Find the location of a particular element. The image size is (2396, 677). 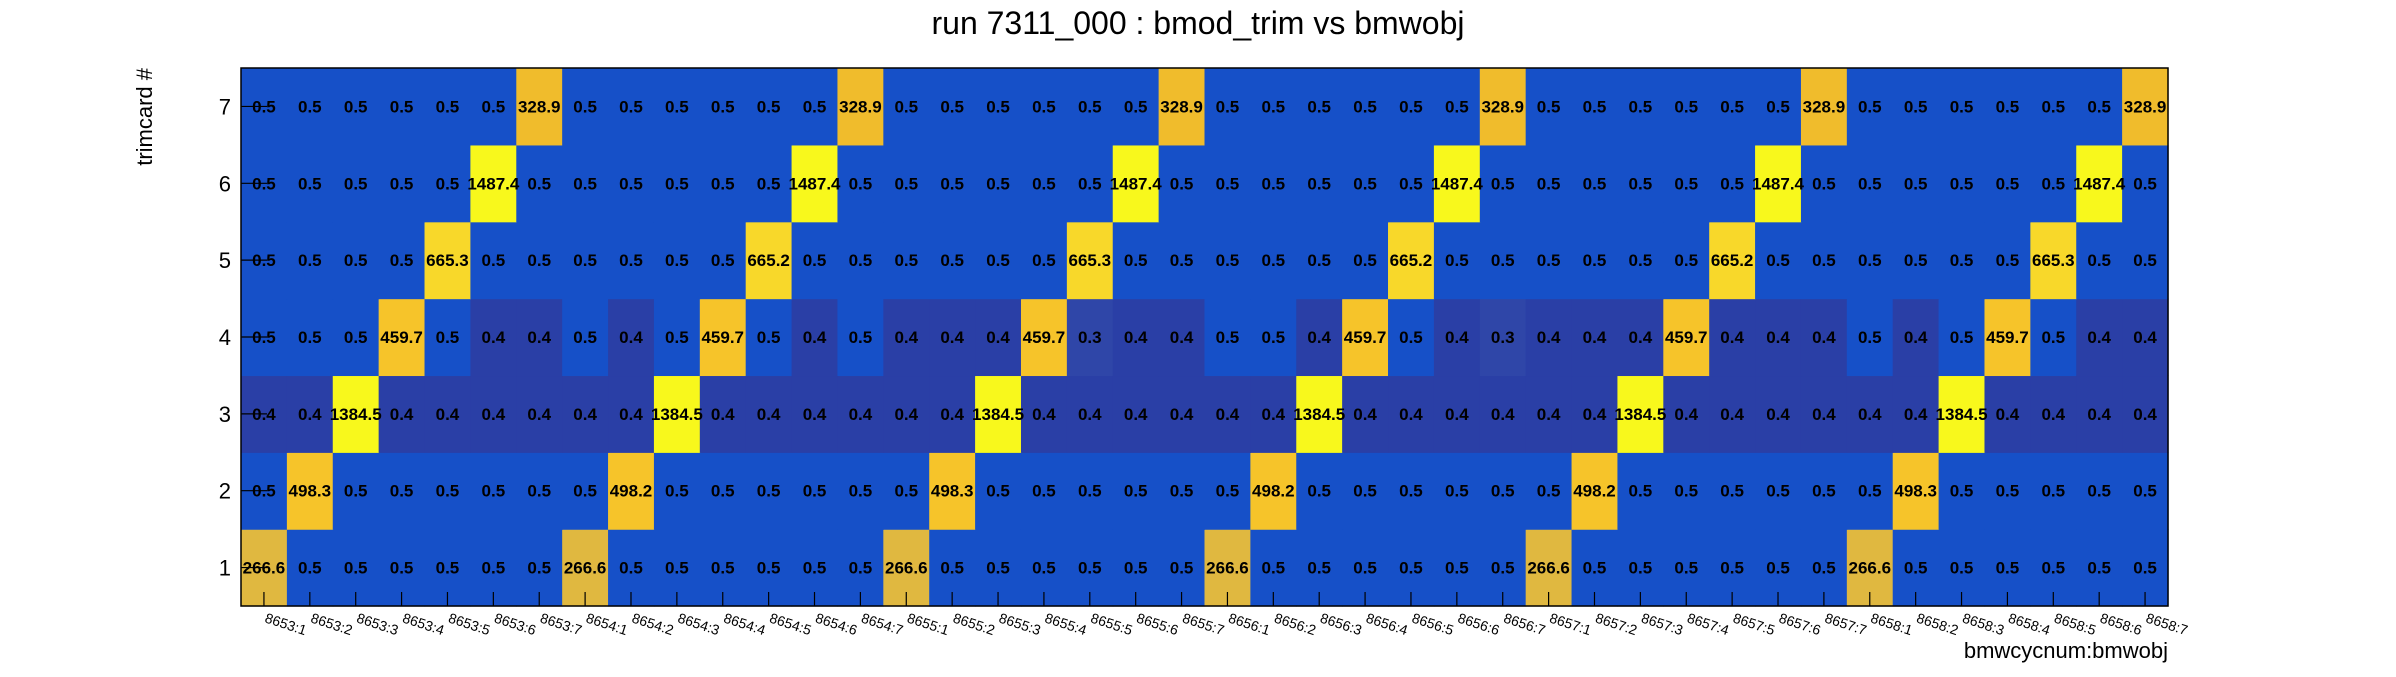

x-tick-label: 8655:7 is located at coordinates (1204, 624).